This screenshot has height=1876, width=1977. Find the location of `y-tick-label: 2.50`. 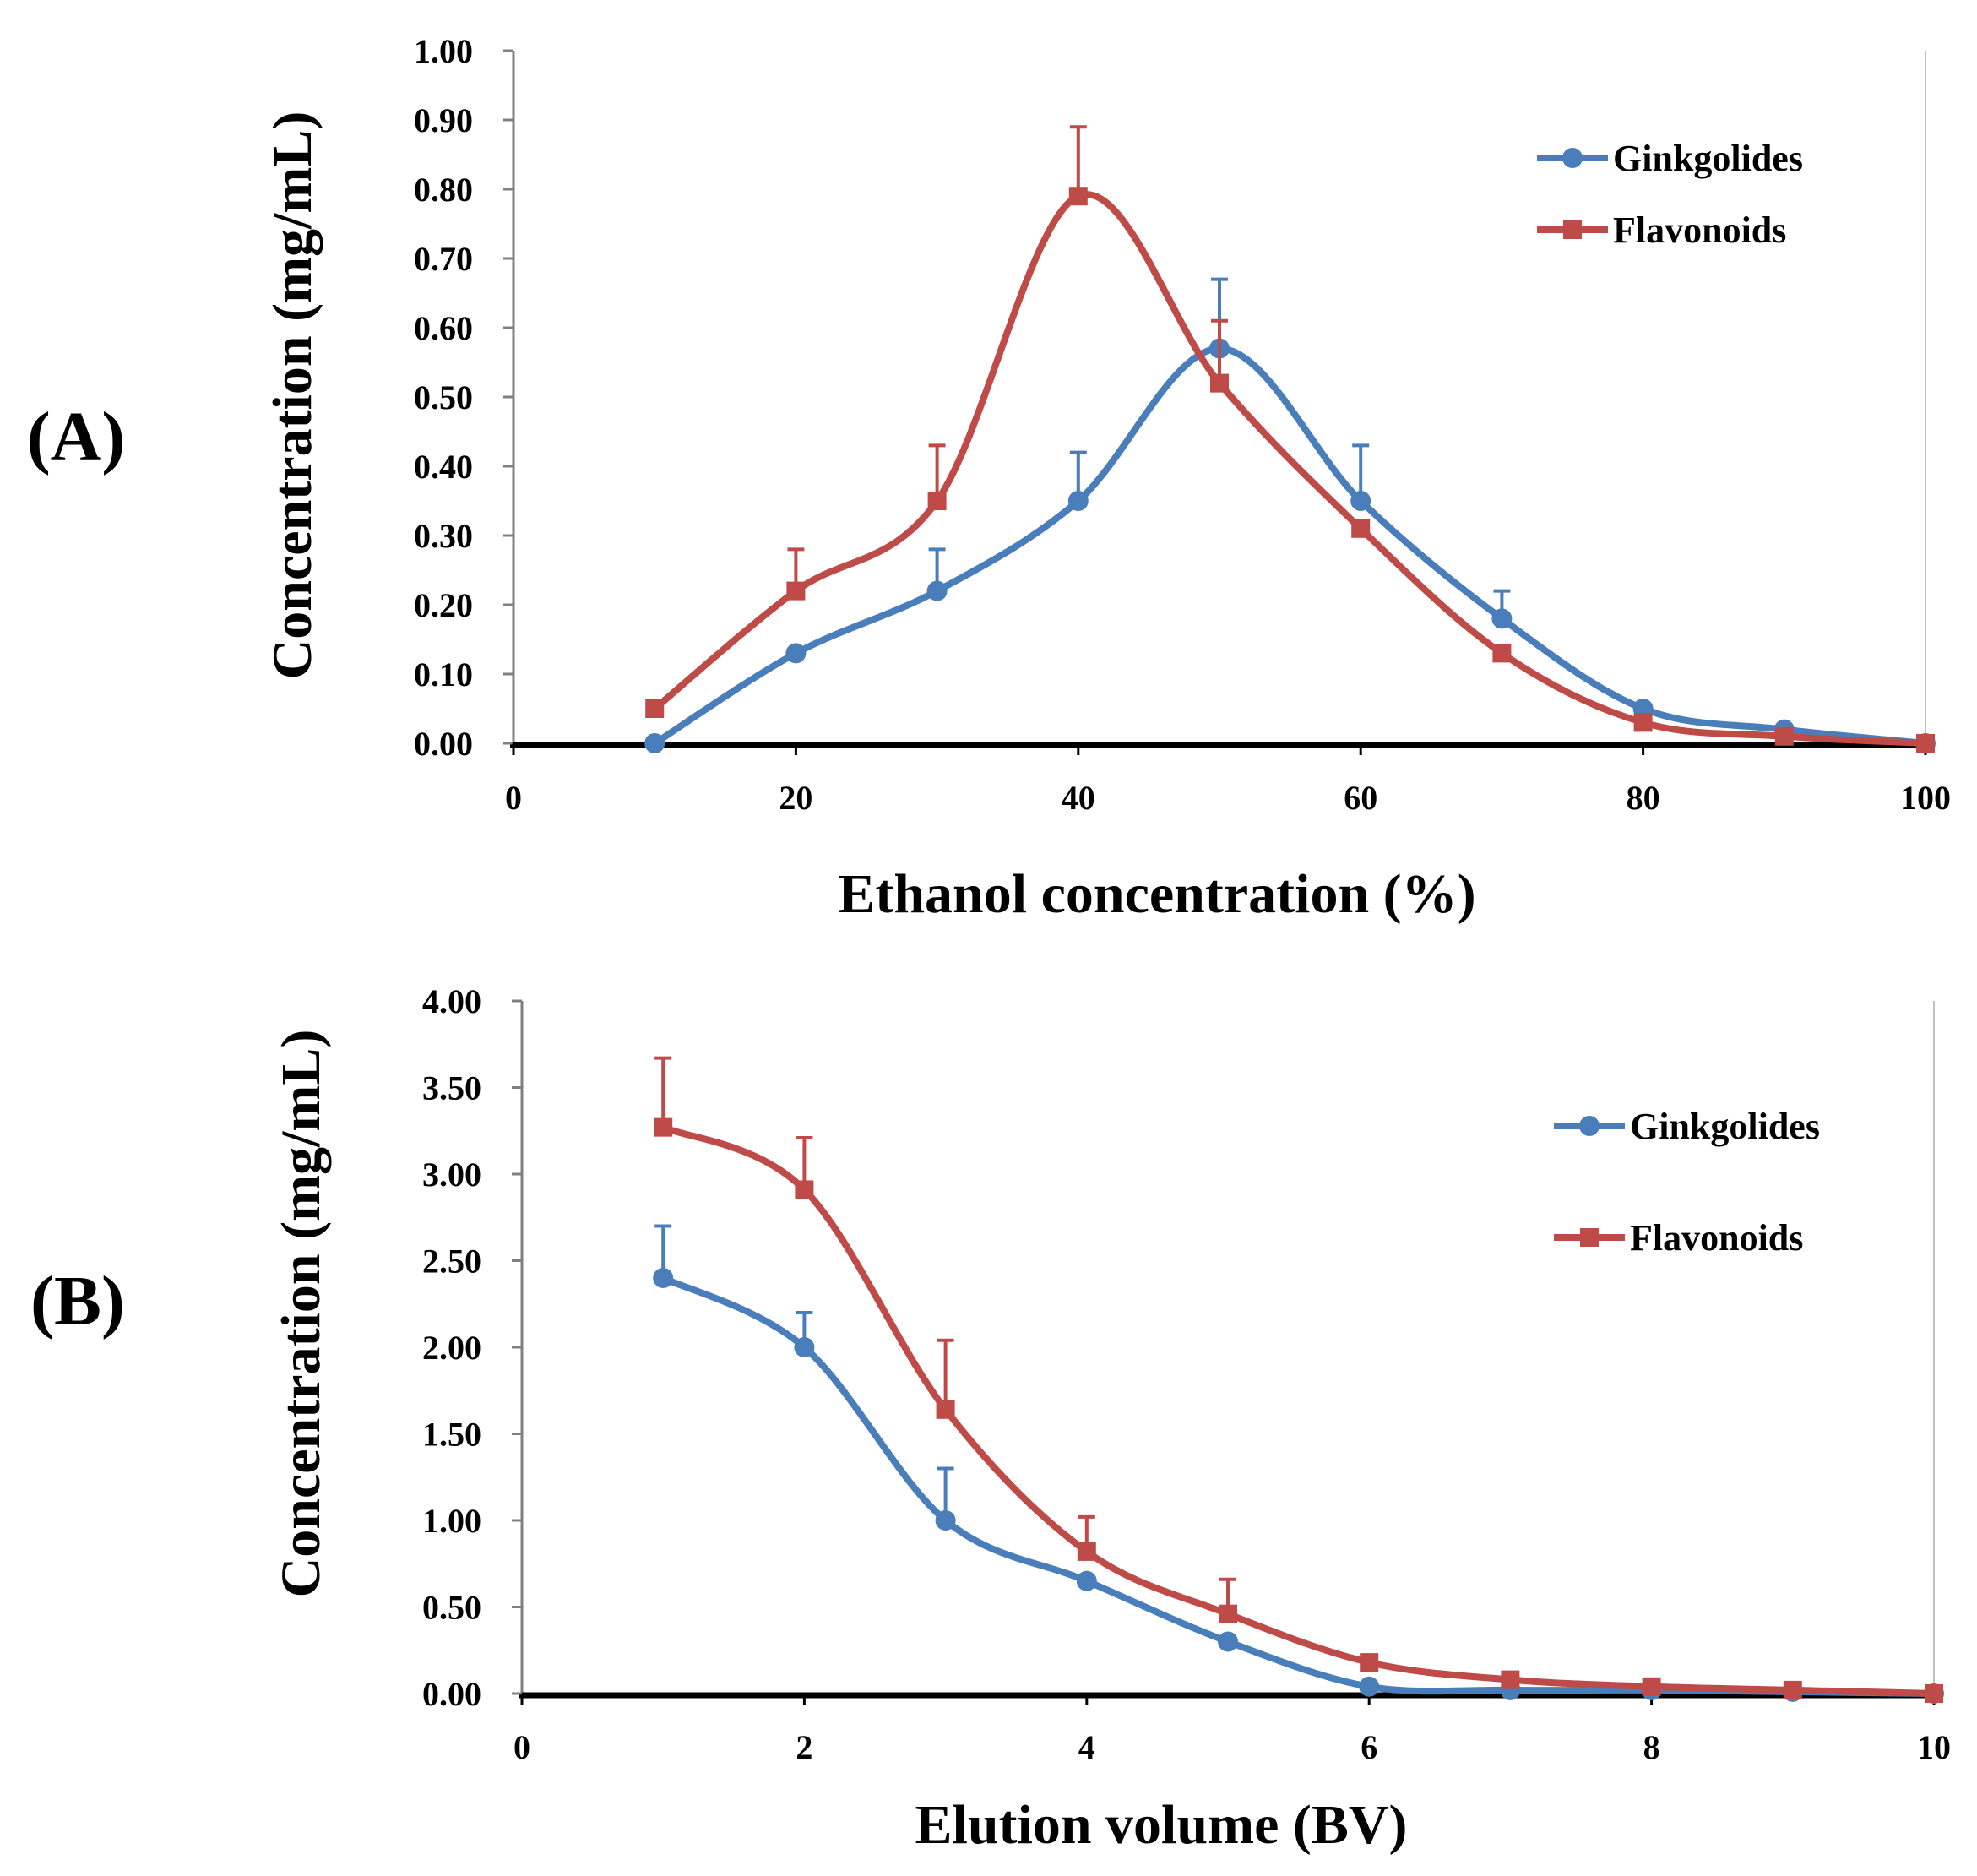

y-tick-label: 2.50 is located at coordinates (451, 1262).